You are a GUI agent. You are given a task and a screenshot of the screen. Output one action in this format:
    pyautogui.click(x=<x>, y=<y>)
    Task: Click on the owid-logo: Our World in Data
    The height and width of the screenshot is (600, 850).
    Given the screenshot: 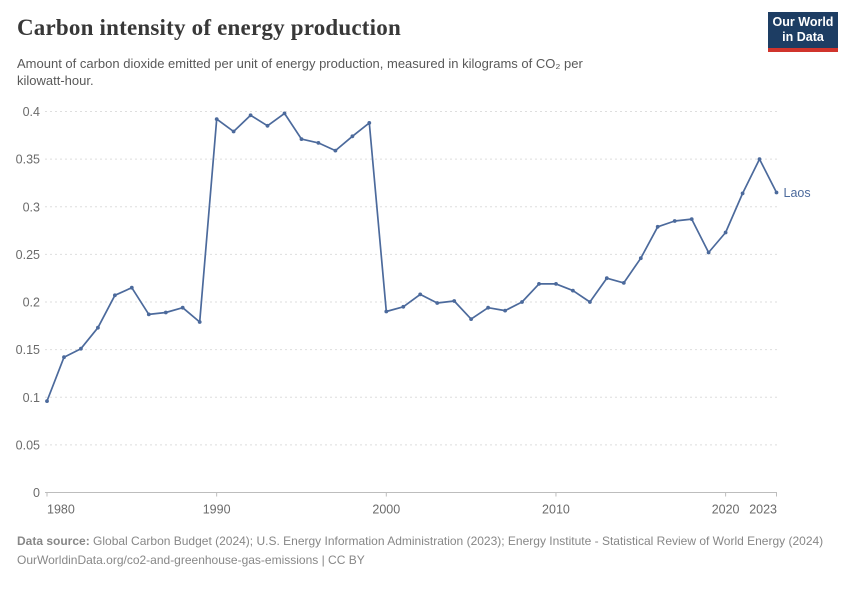 What is the action you would take?
    pyautogui.click(x=803, y=32)
    